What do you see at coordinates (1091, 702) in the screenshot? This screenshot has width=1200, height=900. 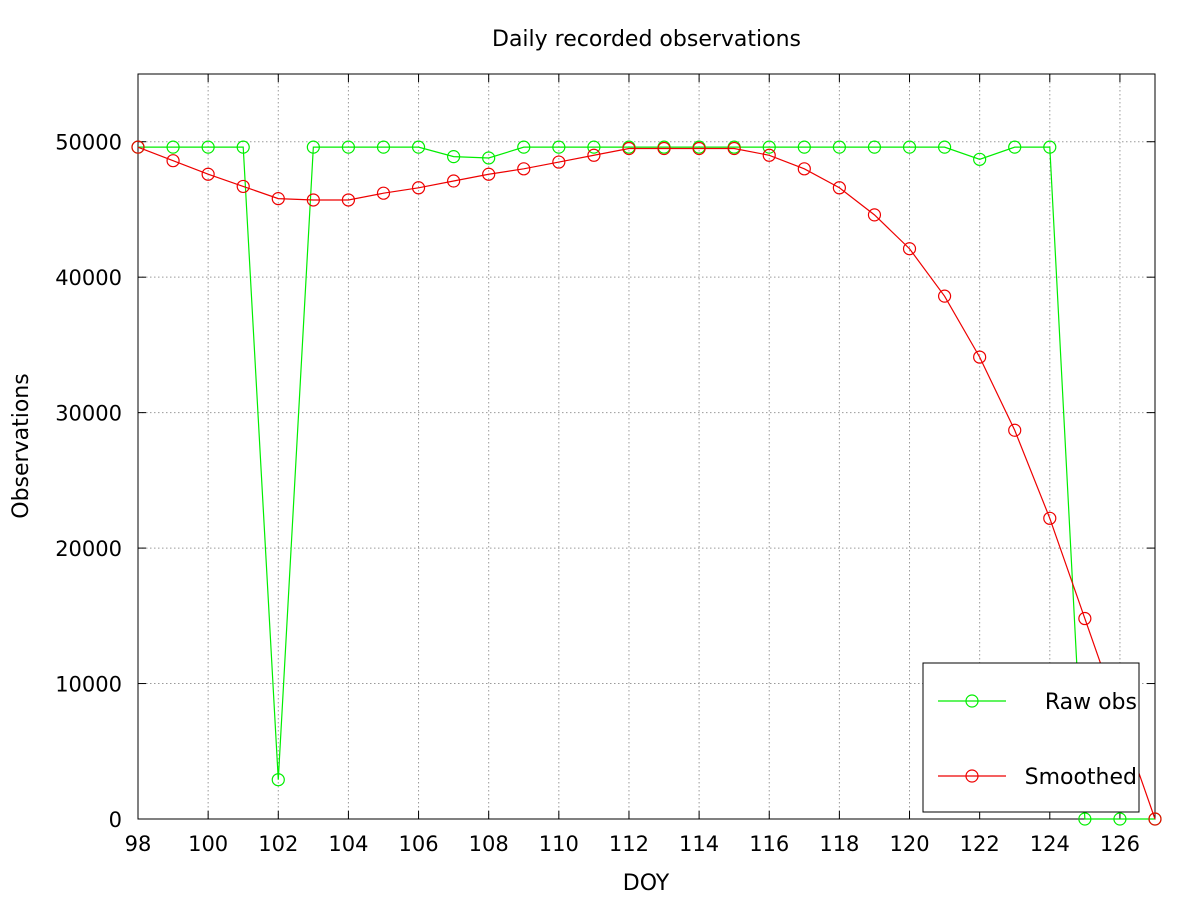 I see `legend-label: Raw obs` at bounding box center [1091, 702].